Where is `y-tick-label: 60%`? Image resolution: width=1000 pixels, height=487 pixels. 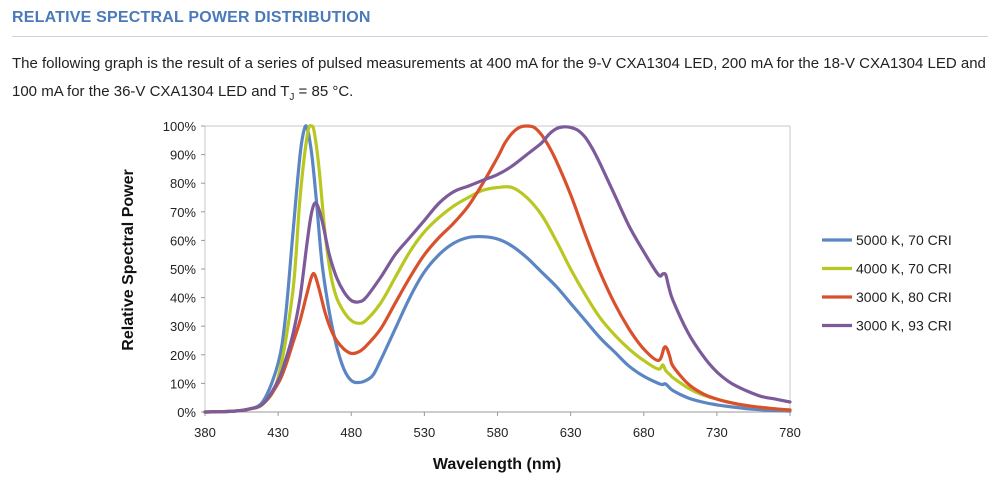 y-tick-label: 60% is located at coordinates (183, 240).